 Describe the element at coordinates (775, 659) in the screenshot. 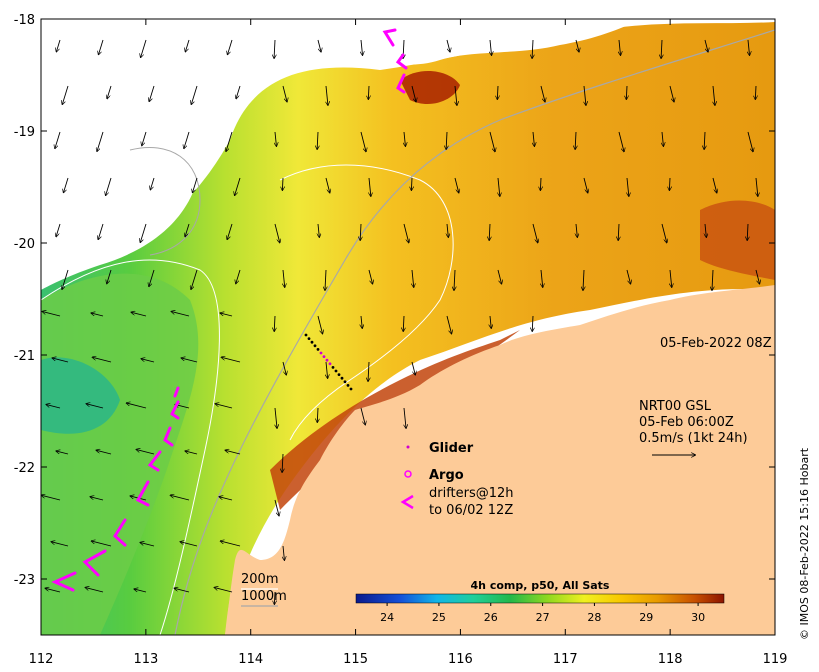

I see `x-tick-label: 119` at that location.